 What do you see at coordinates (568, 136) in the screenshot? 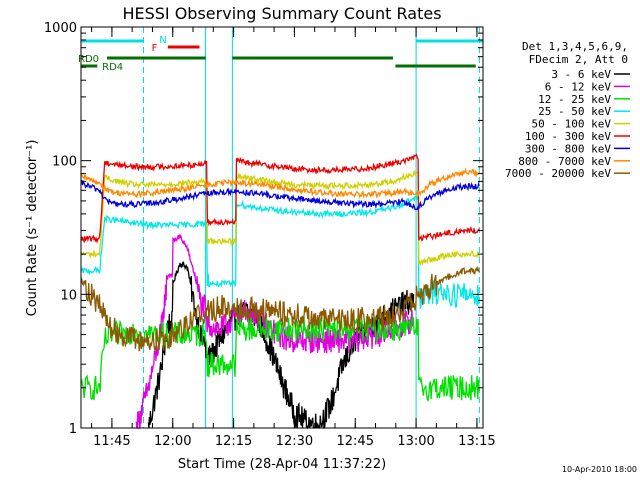
I see `legend-entry-label: 100 - 300 keV` at bounding box center [568, 136].